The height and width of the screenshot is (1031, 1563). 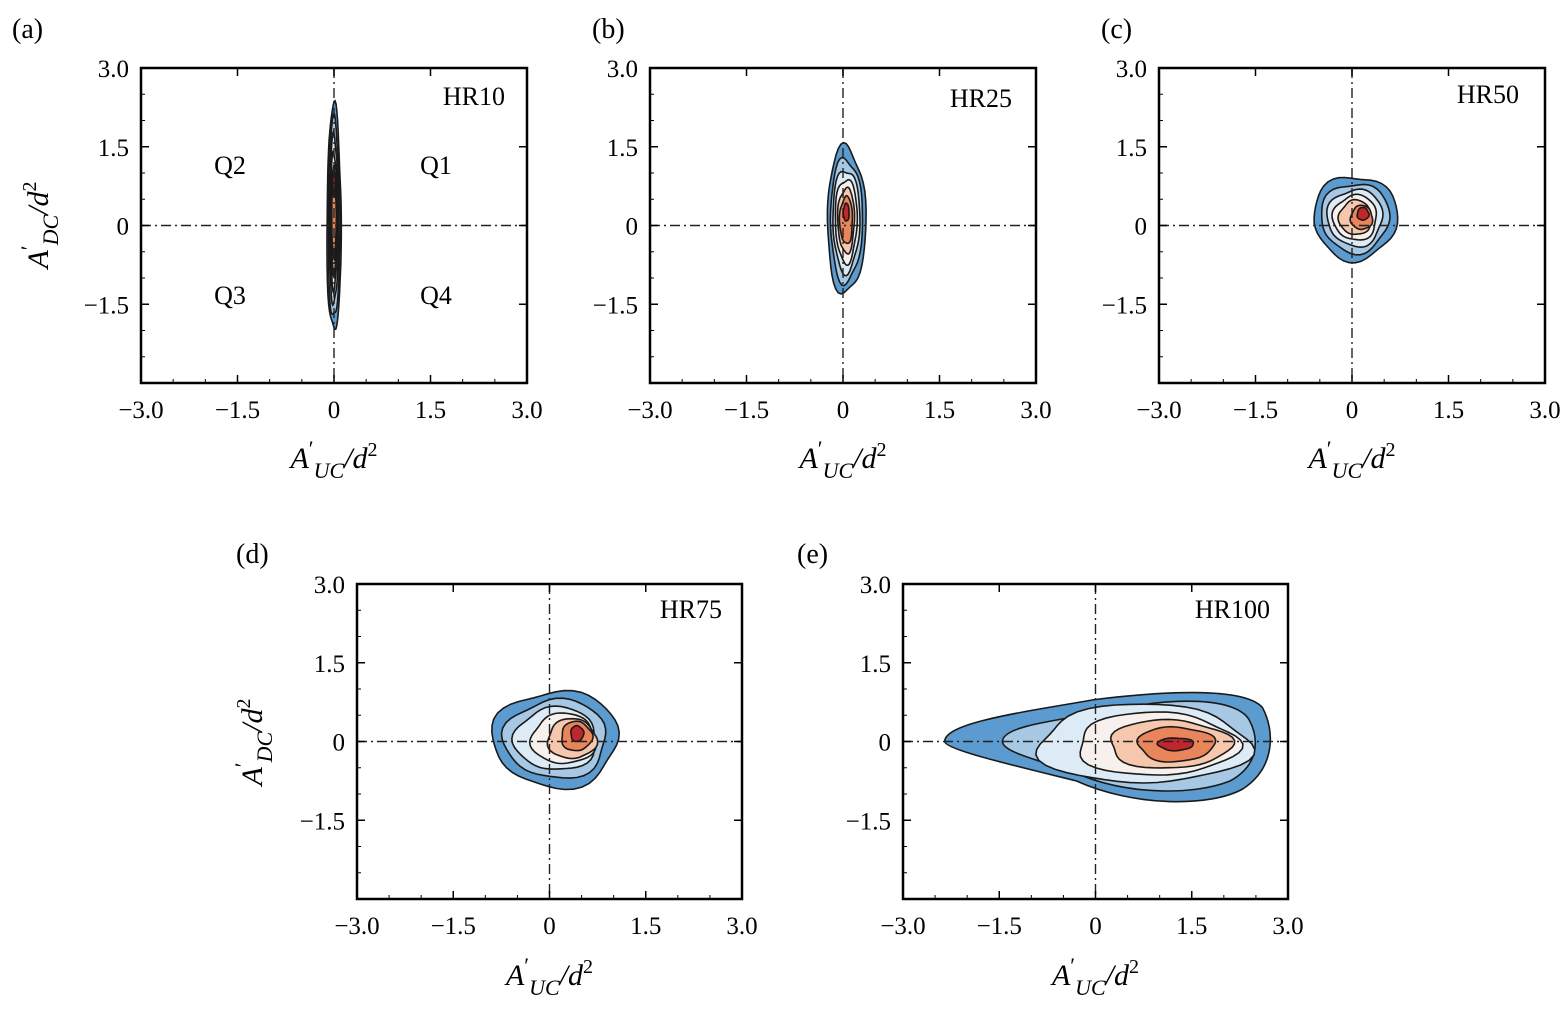 I want to click on panel-label: (a), so click(x=27, y=29).